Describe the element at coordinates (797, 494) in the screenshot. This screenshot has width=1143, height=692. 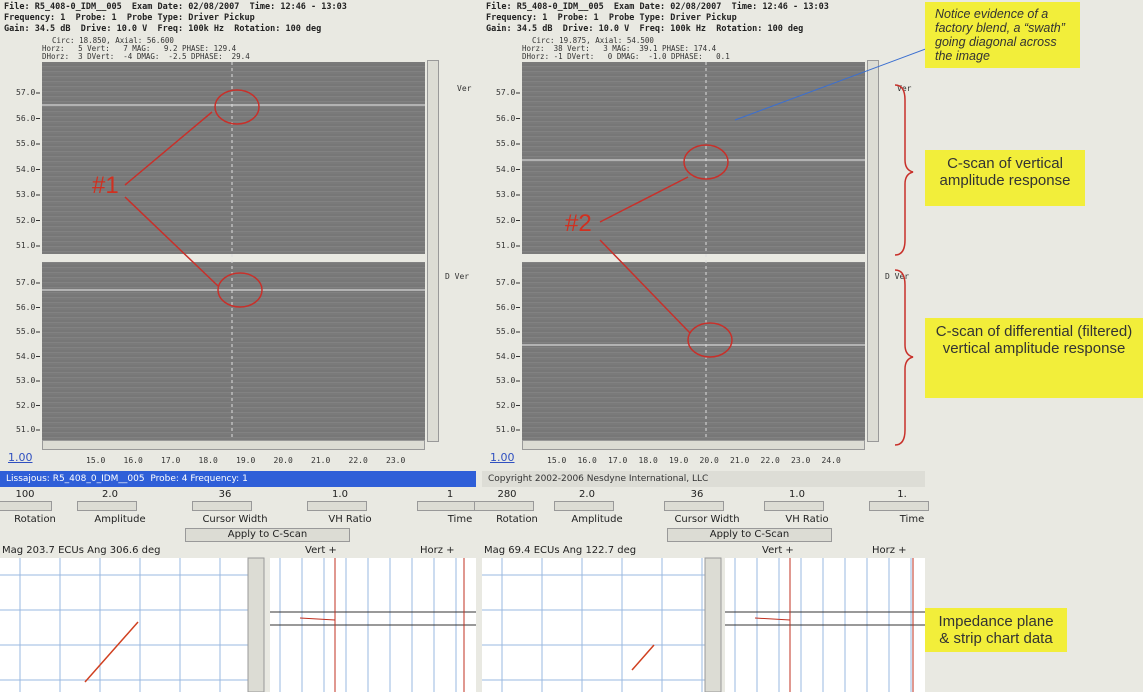
I see `control-value: 1.0` at that location.